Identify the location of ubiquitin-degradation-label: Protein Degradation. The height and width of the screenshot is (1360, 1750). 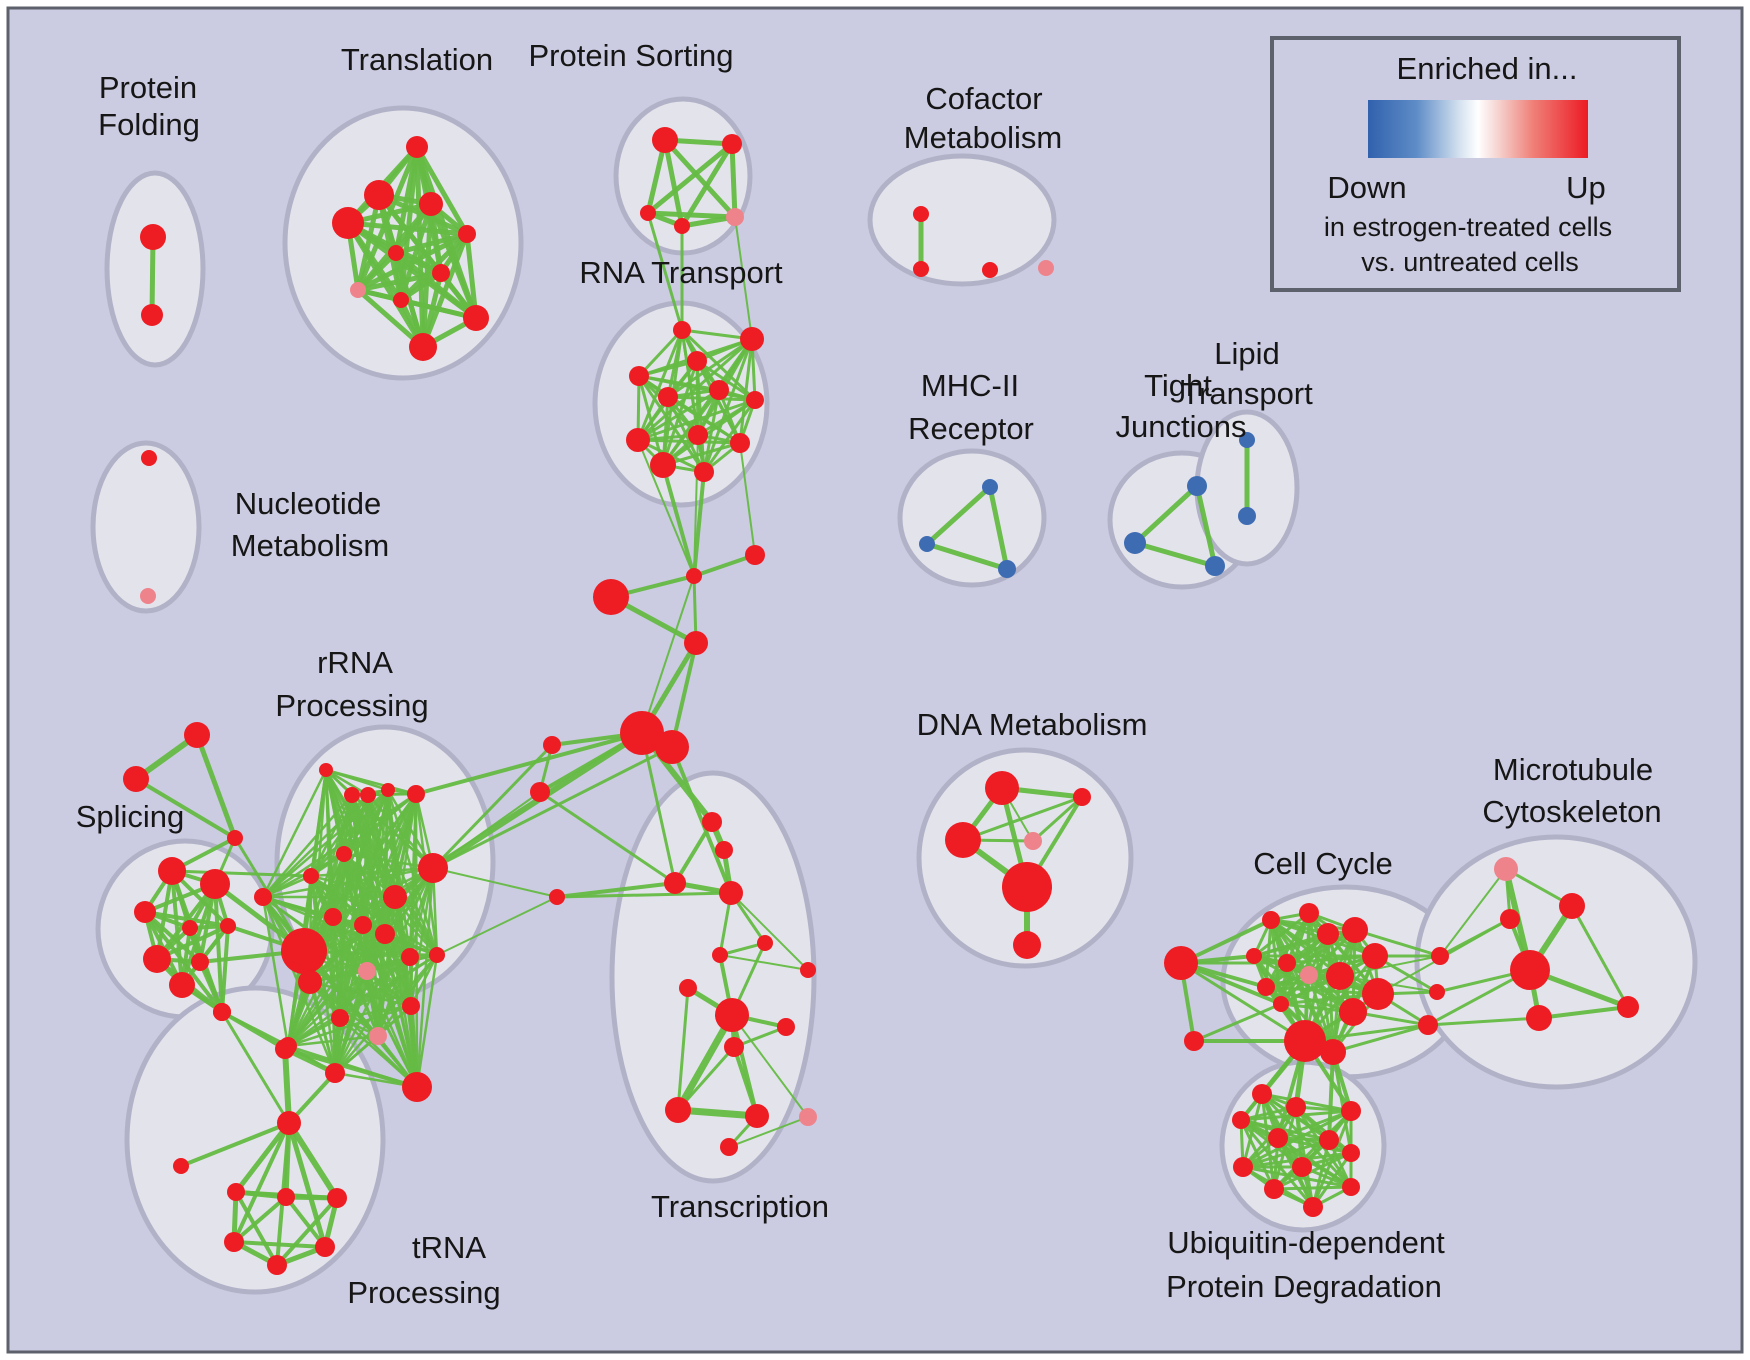
(1304, 1286).